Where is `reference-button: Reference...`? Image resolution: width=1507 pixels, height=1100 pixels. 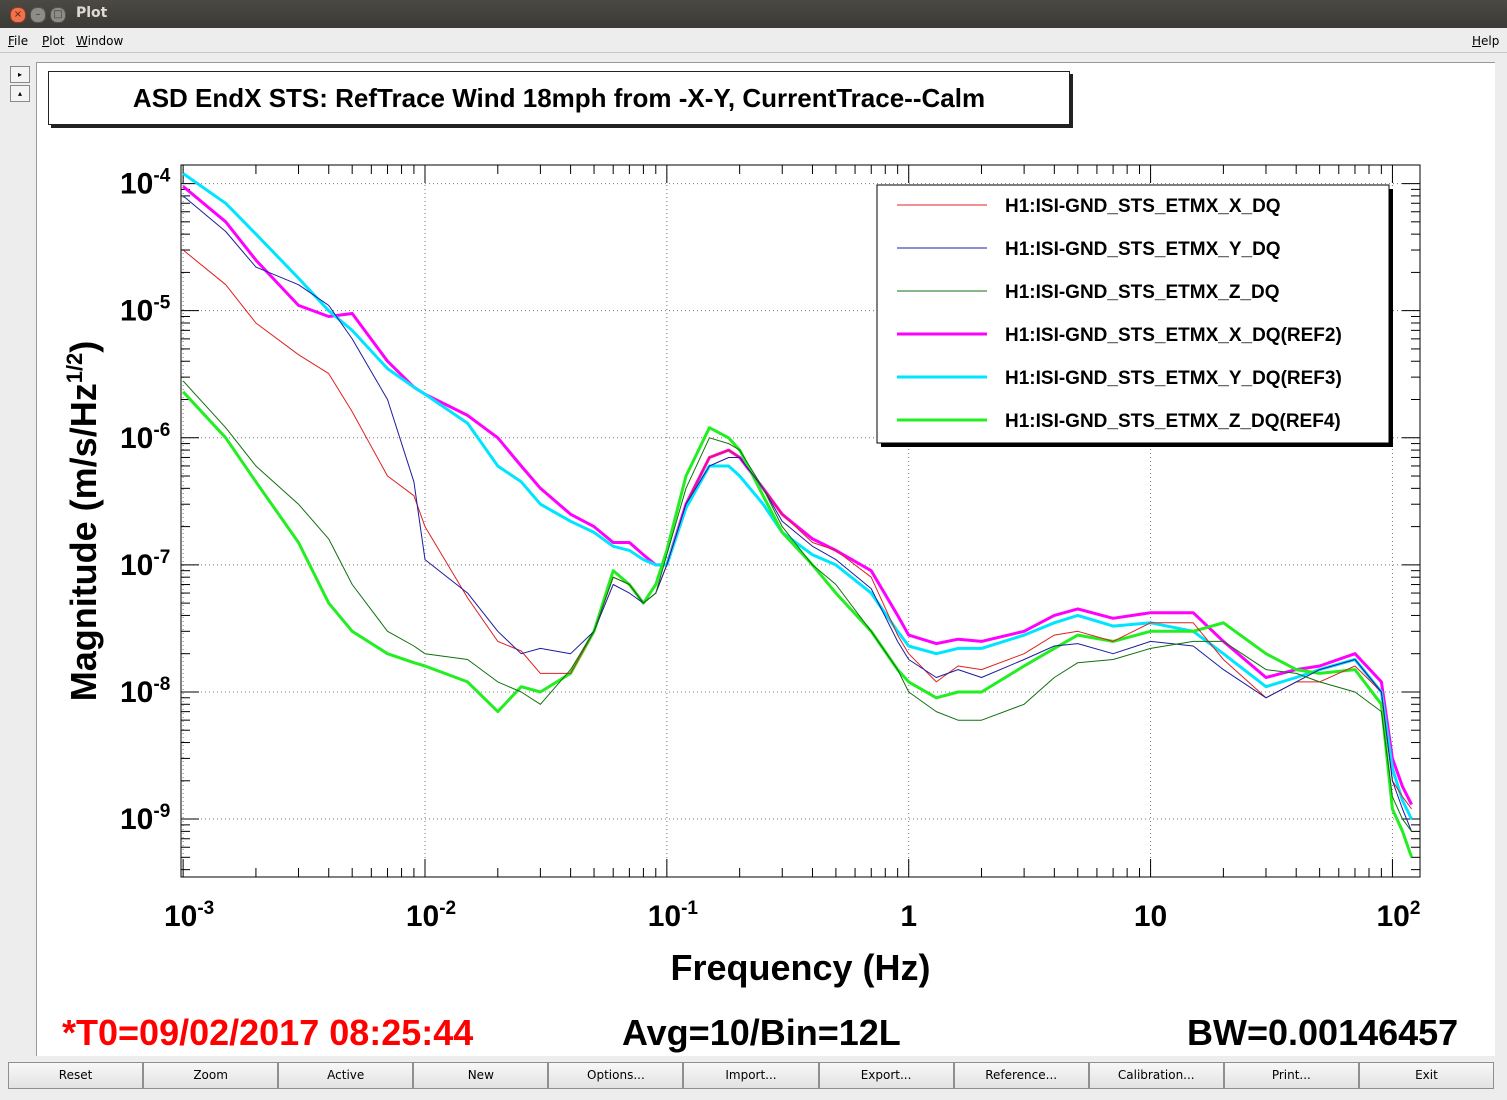
reference-button: Reference... is located at coordinates (1021, 1075).